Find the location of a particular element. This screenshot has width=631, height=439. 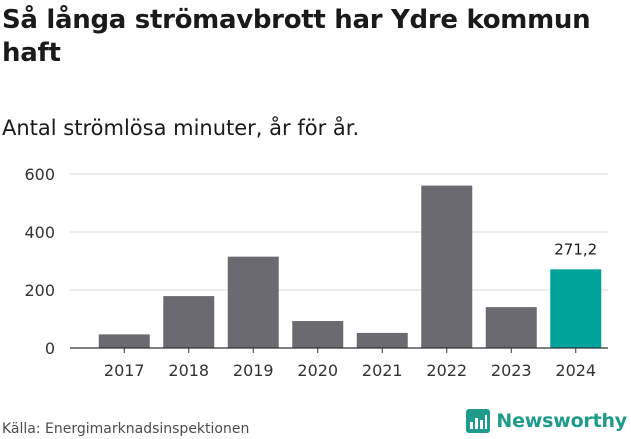

brand: Newsworthy is located at coordinates (546, 421).